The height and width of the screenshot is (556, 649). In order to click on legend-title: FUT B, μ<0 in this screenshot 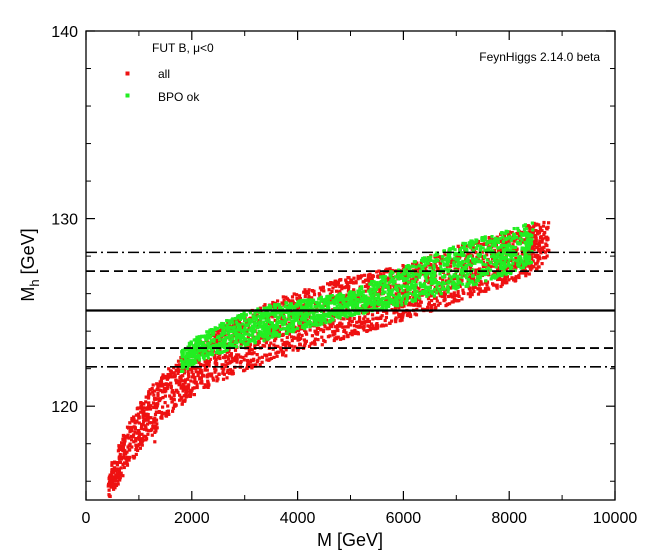, I will do `click(183, 48)`.